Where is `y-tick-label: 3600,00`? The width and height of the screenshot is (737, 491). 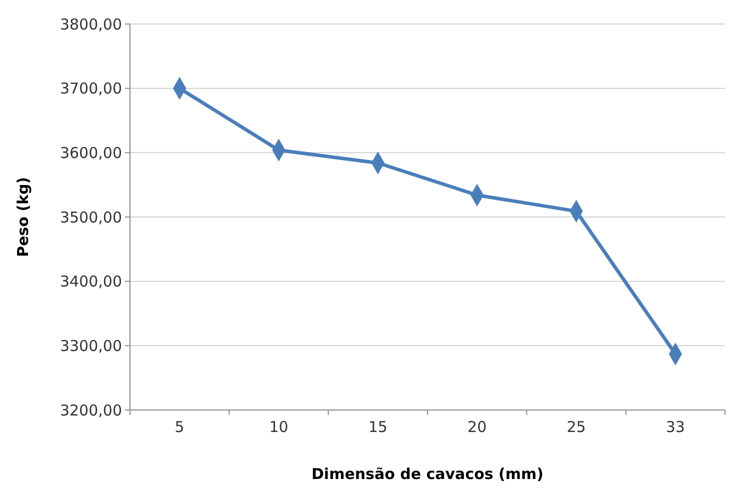
y-tick-label: 3600,00 is located at coordinates (91, 153).